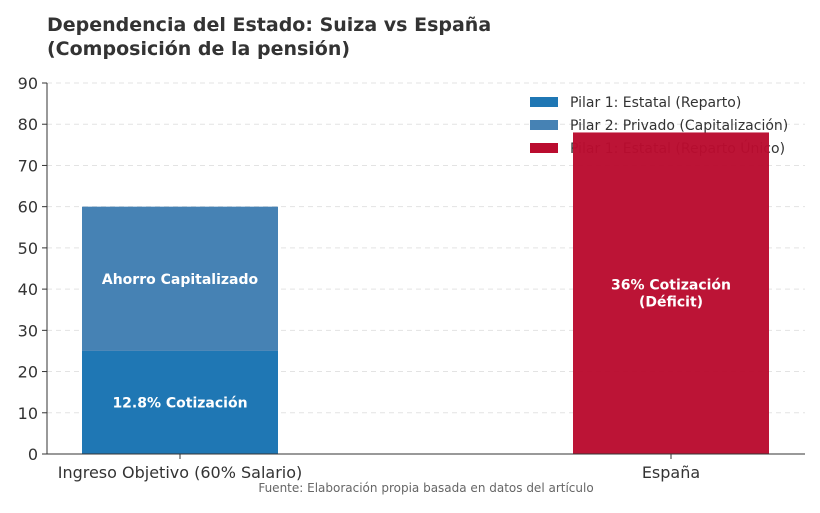  I want to click on y-tick-label: 80, so click(28, 124).